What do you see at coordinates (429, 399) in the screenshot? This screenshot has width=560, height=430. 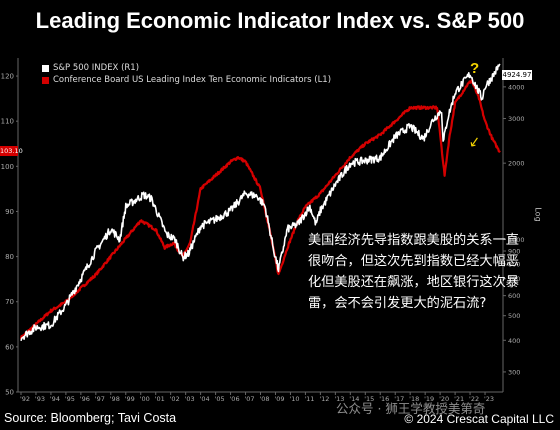 I see `x-tick-label: '19` at bounding box center [429, 399].